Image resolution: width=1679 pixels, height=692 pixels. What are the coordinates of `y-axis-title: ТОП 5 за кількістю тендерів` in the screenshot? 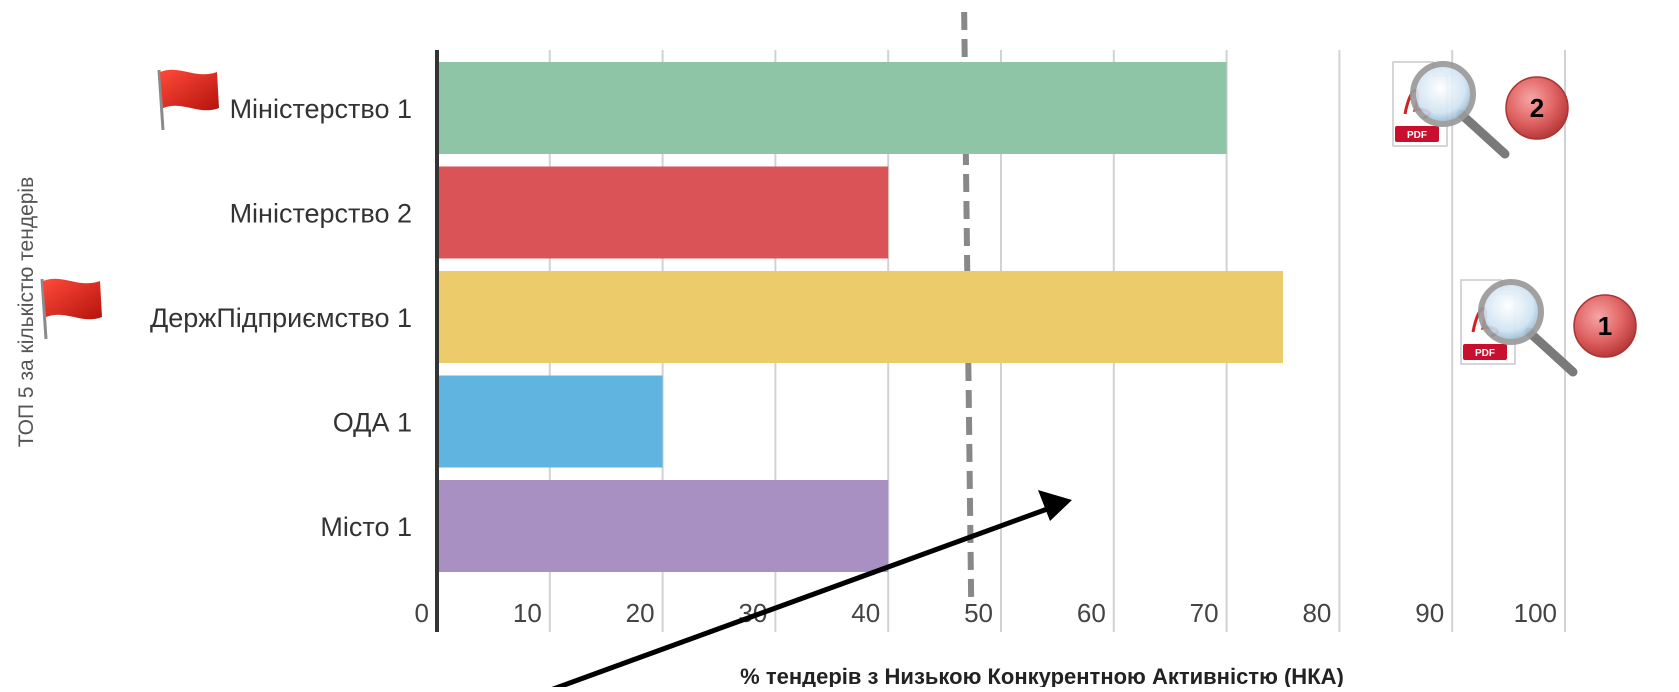 It's located at (26, 312).